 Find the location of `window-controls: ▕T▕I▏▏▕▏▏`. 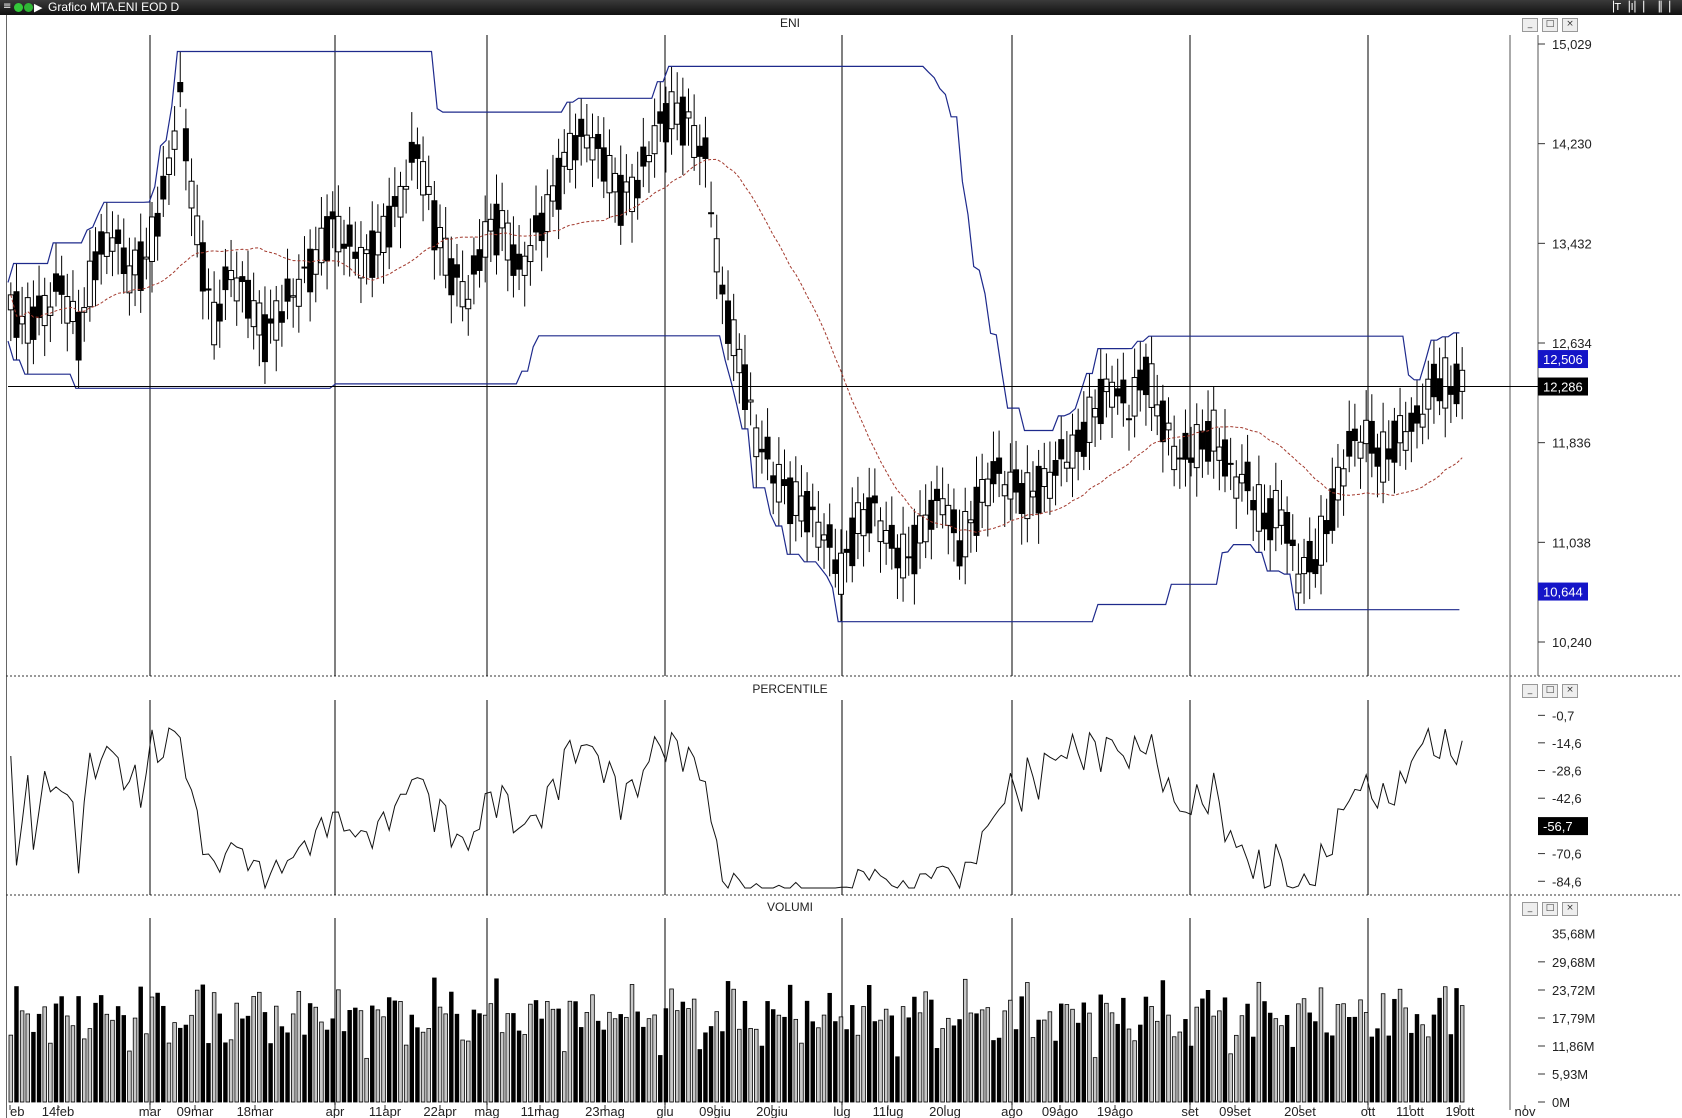

window-controls: ▕T▕I▏▏▕▏▏ is located at coordinates (1642, 7).